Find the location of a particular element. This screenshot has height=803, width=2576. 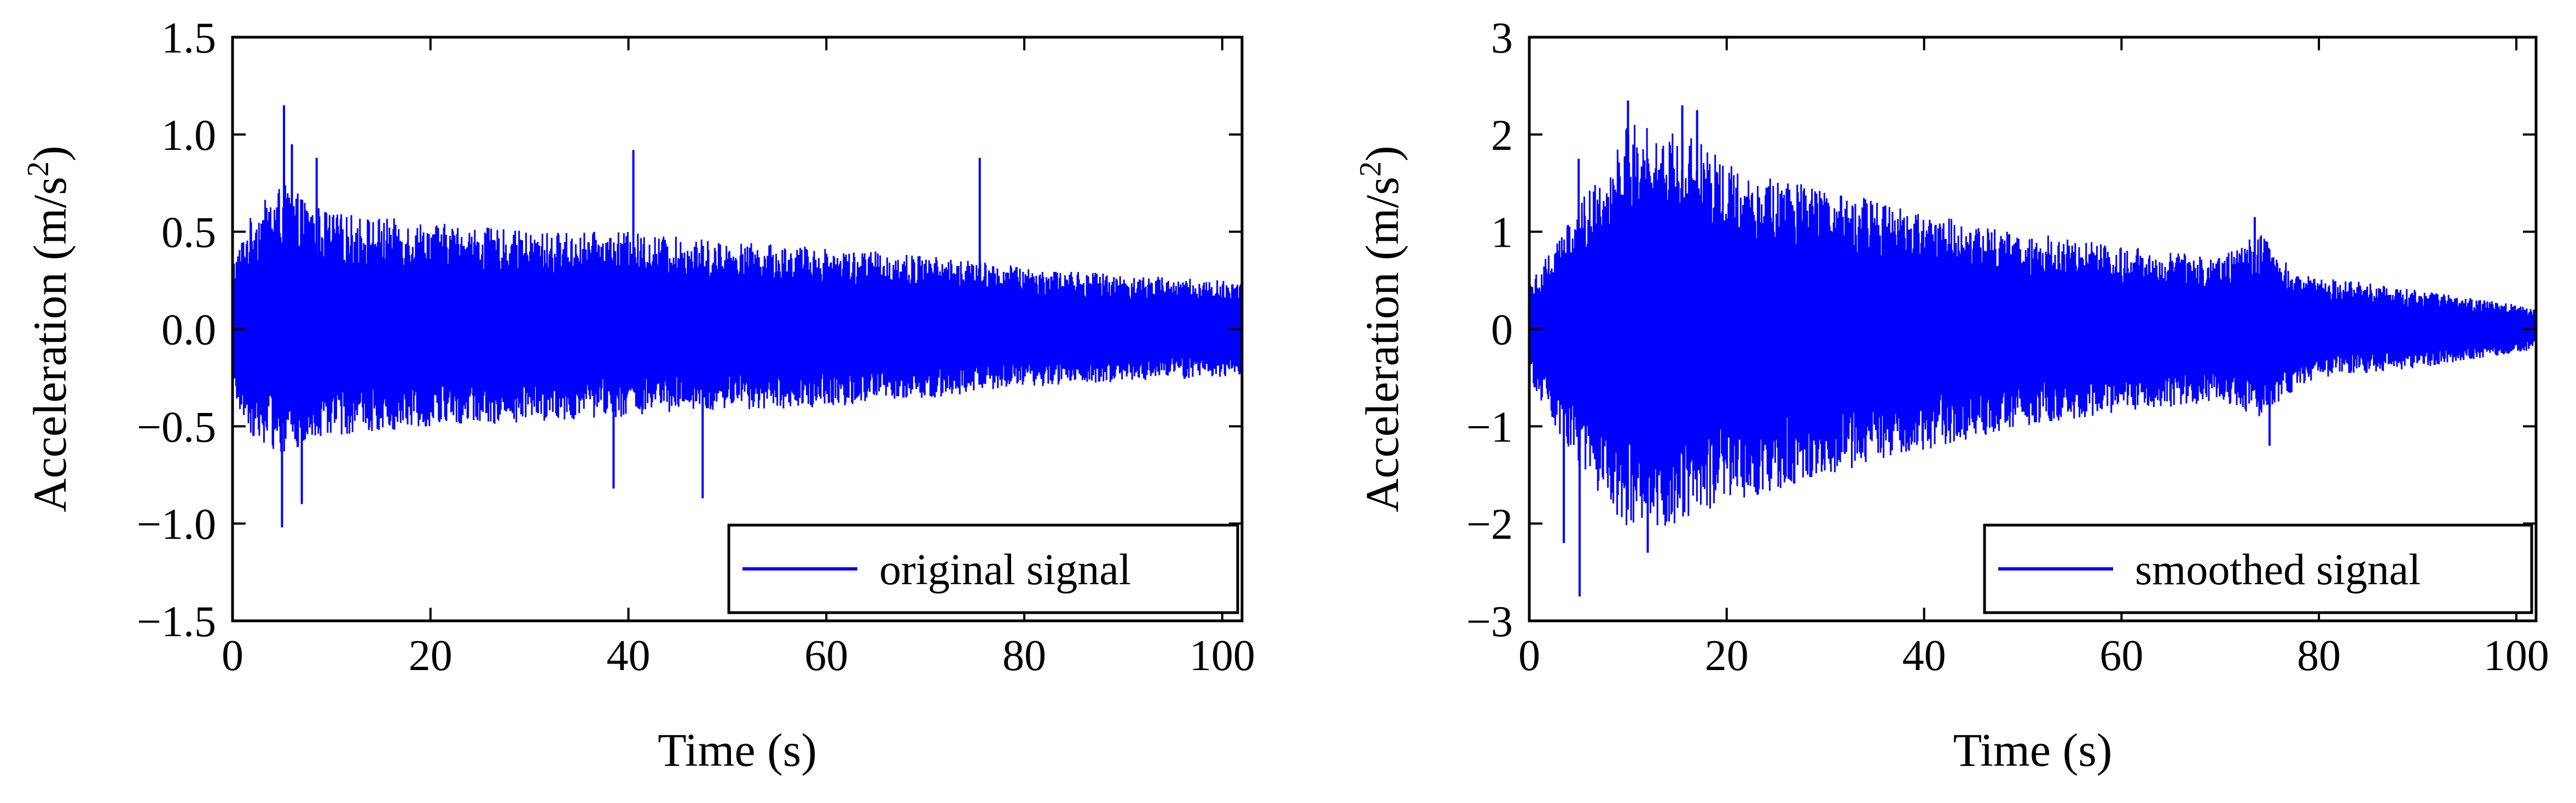

y-tick-label: −0.5 is located at coordinates (177, 427).